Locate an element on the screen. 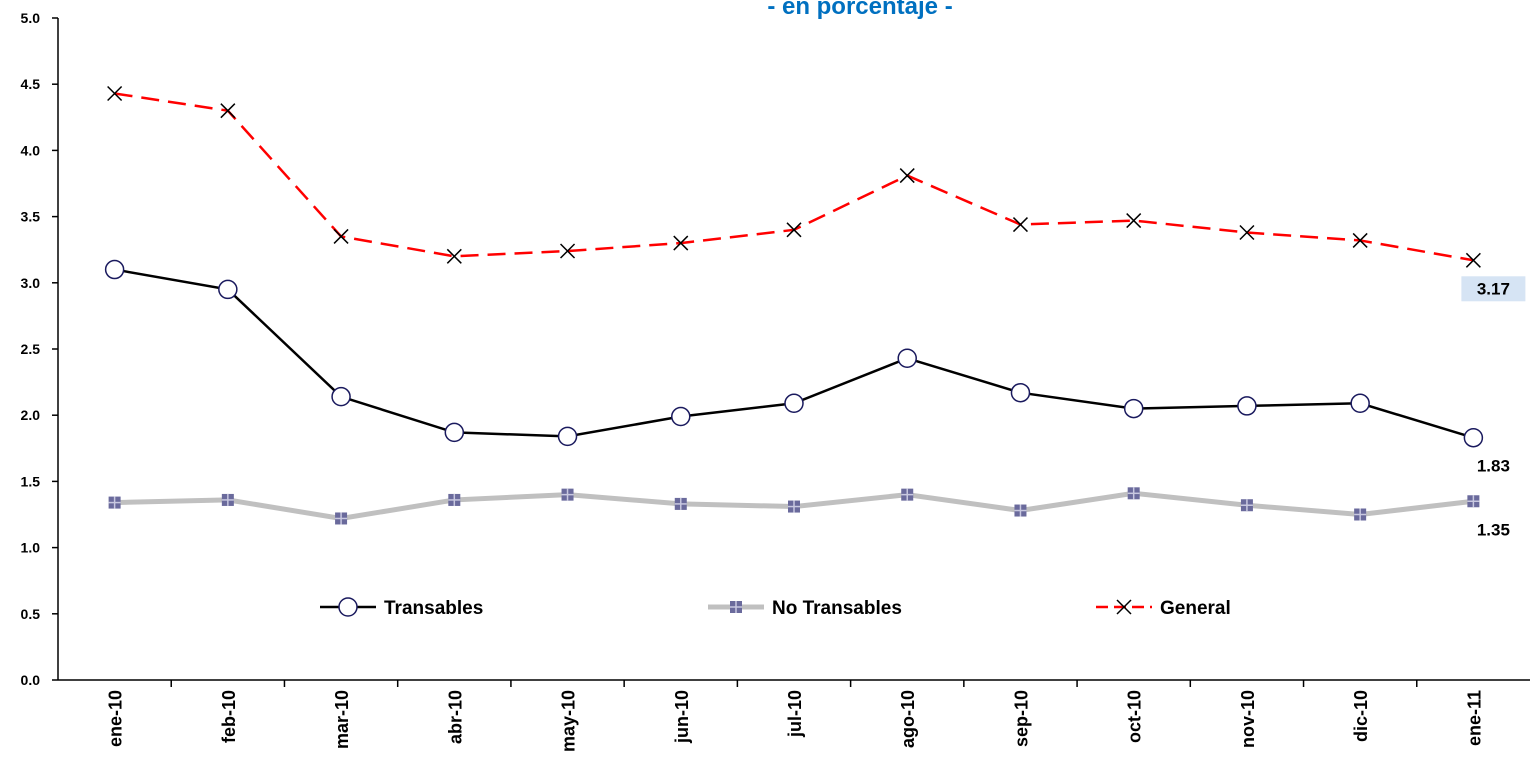  y-tick-label: 2.0 is located at coordinates (31, 415).